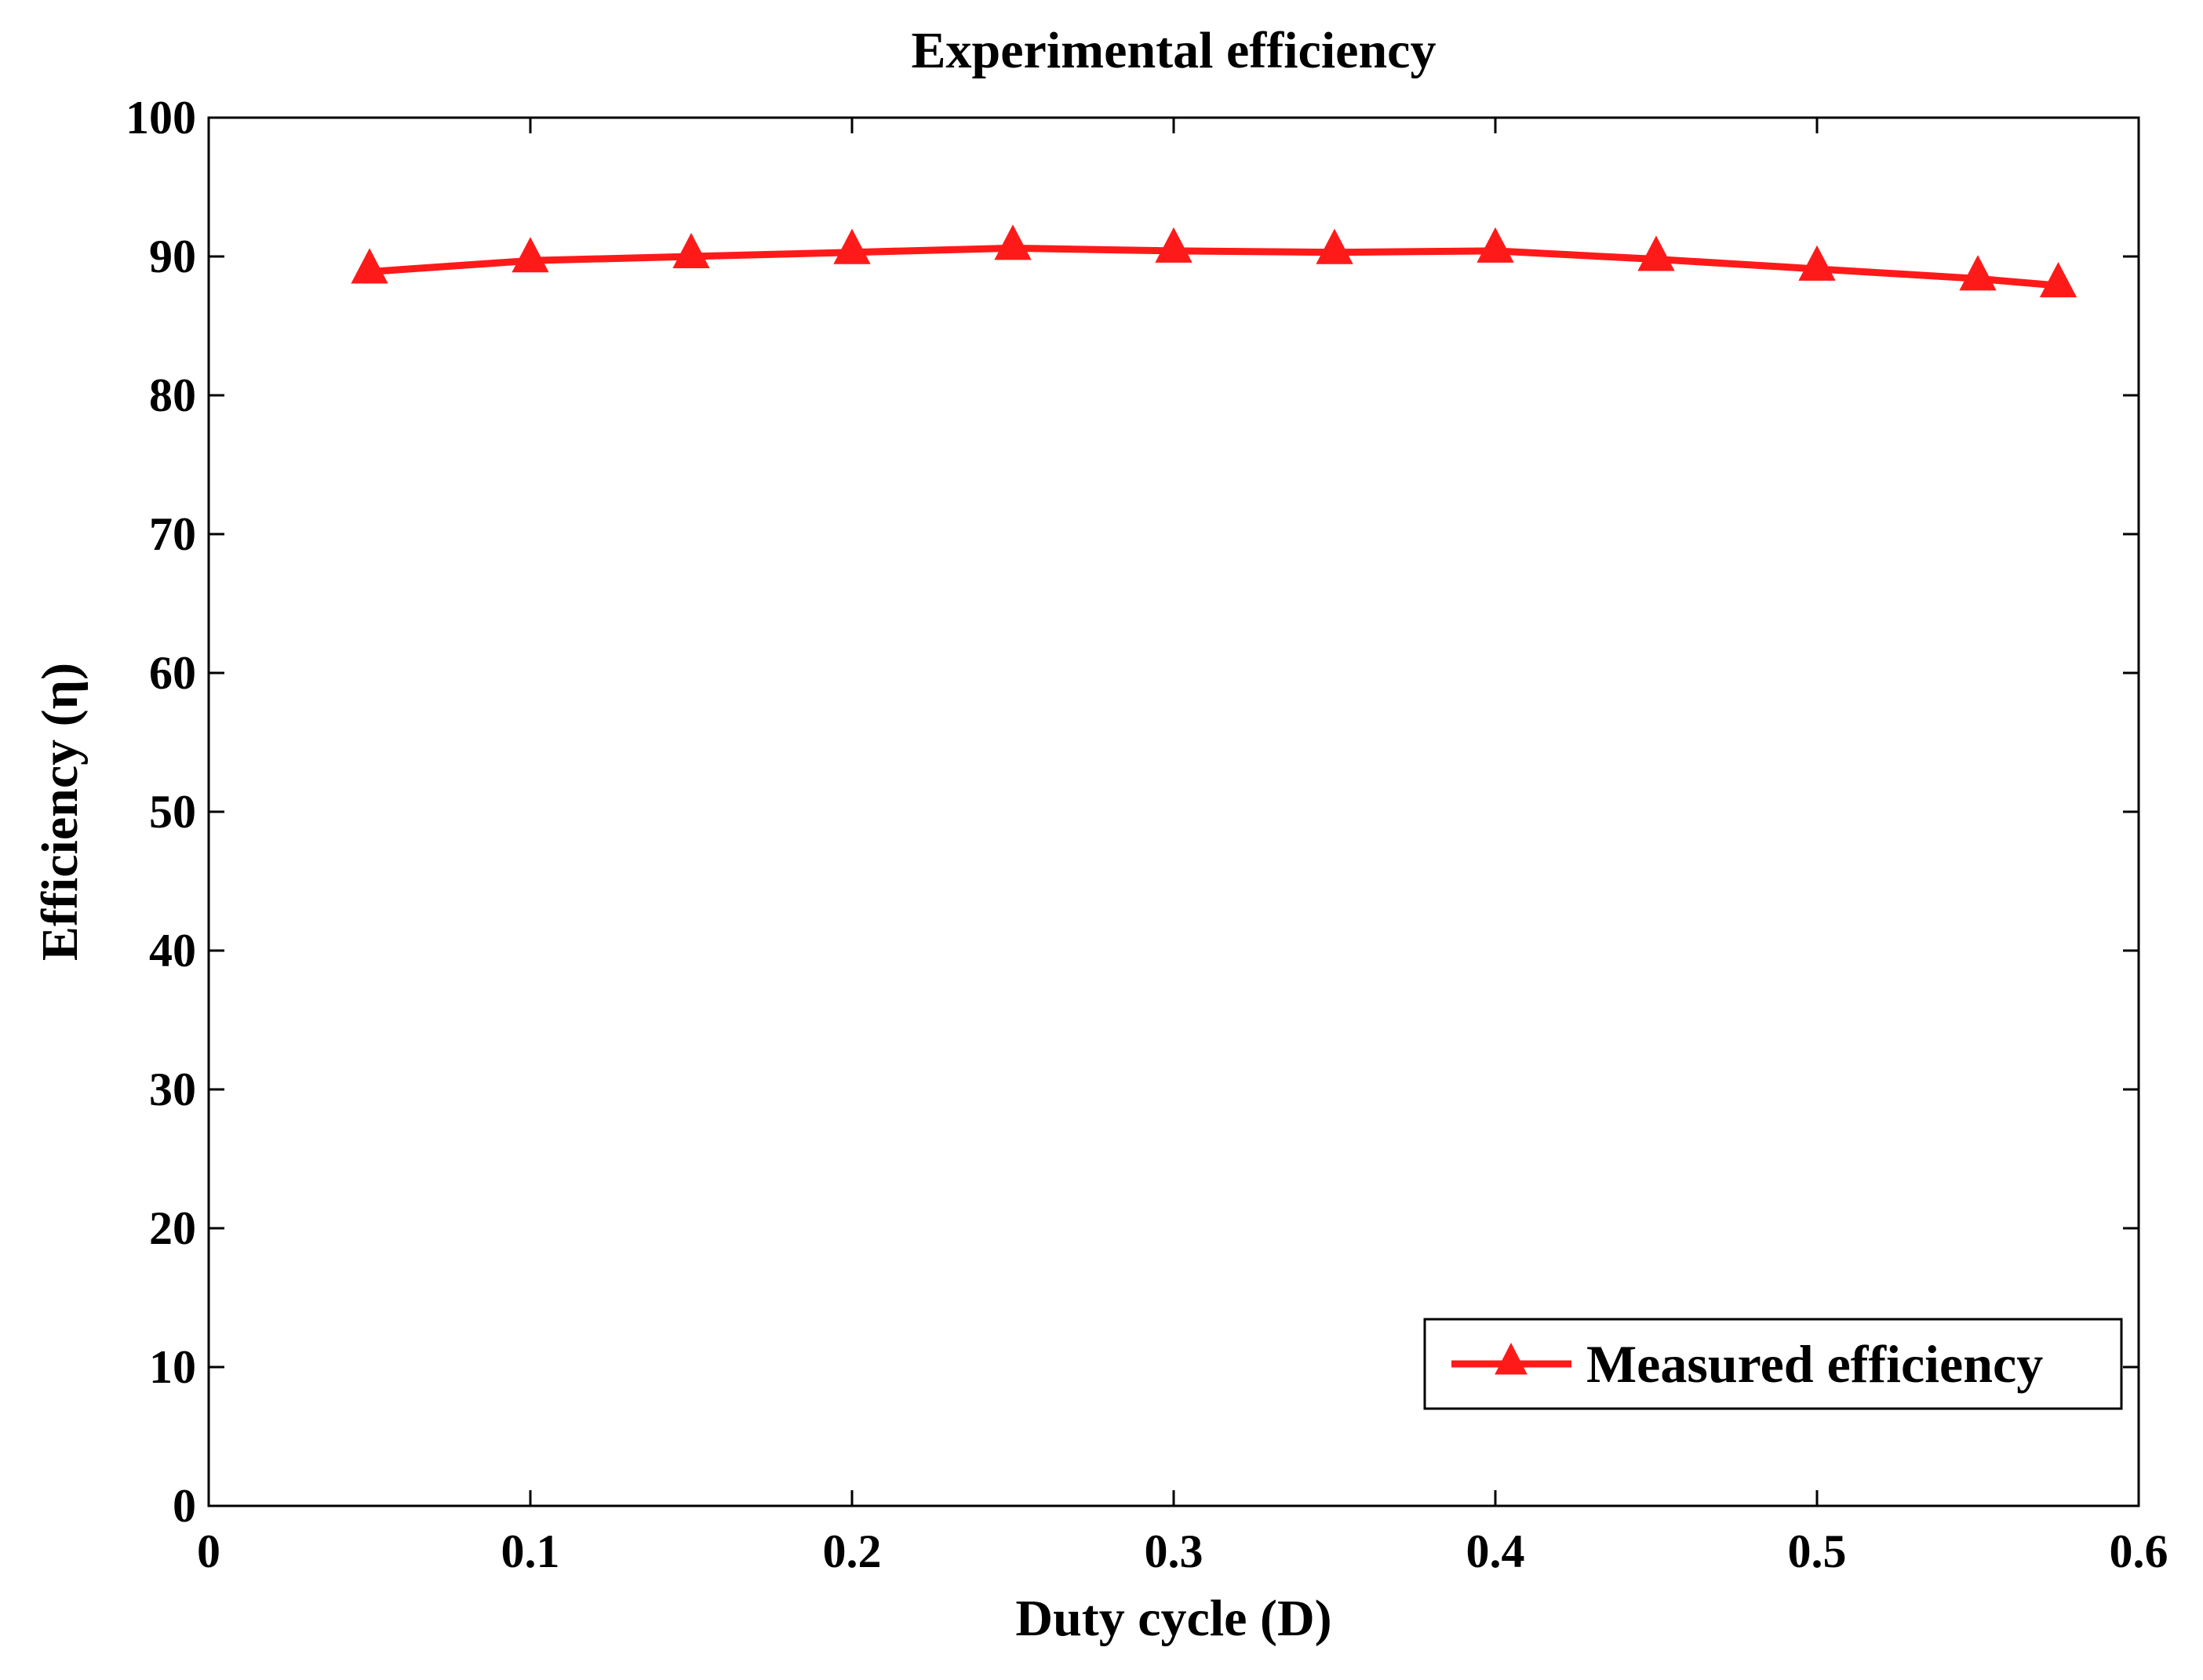 The image size is (2203, 1680). I want to click on legend: Measured efficiency, so click(1773, 1364).